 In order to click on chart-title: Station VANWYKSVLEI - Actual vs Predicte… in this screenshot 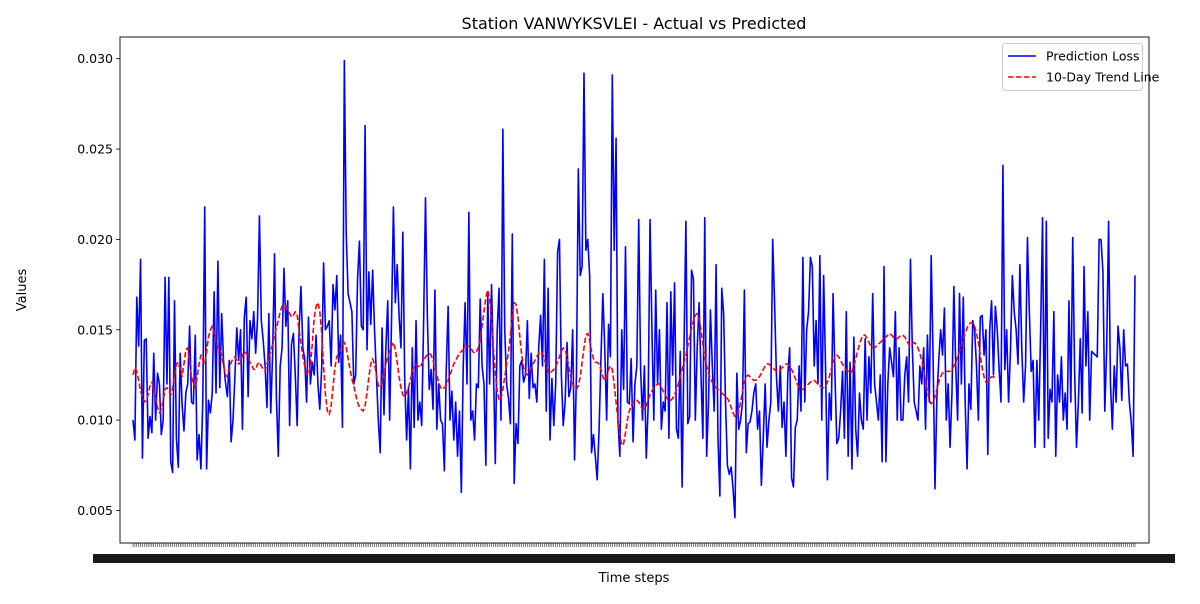, I will do `click(634, 23)`.